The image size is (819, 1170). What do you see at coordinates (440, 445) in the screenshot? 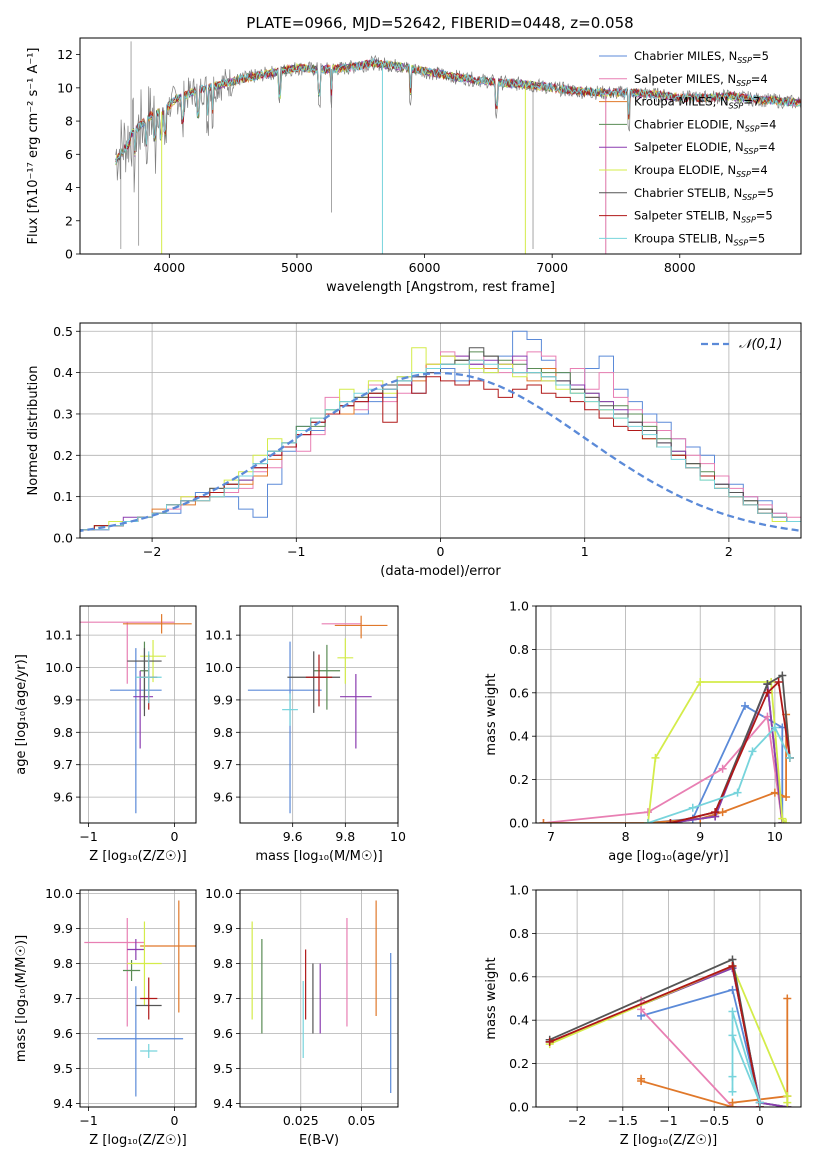
I see `histogram-kroupa-stelib` at bounding box center [440, 445].